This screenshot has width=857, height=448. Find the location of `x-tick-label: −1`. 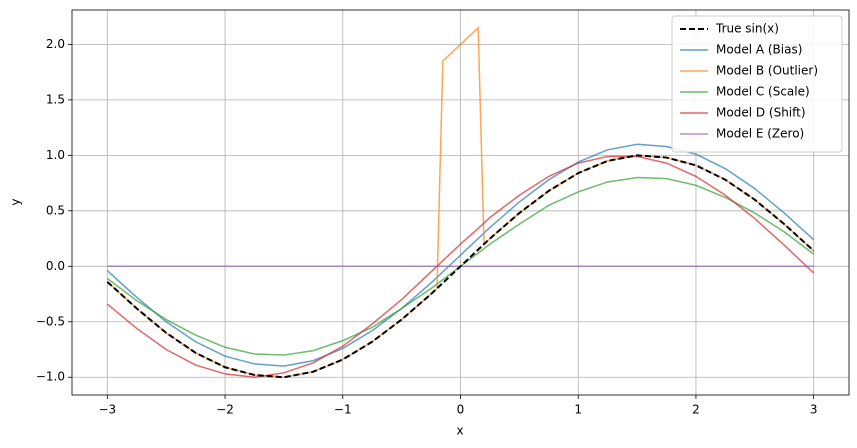

x-tick-label: −1 is located at coordinates (343, 410).